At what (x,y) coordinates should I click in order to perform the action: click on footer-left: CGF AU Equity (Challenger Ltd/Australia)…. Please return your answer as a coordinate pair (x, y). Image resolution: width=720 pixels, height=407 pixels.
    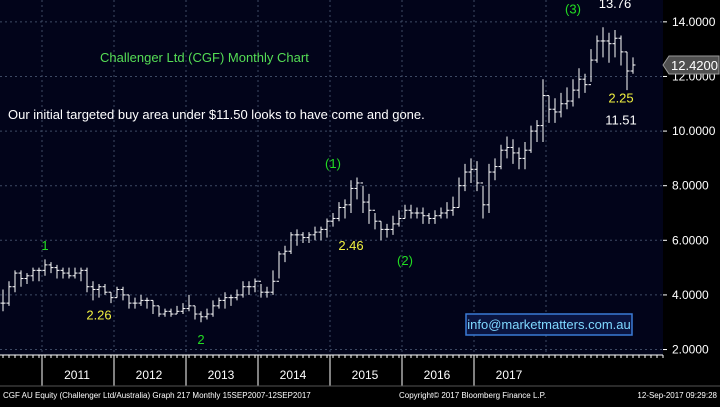
    Looking at the image, I should click on (157, 395).